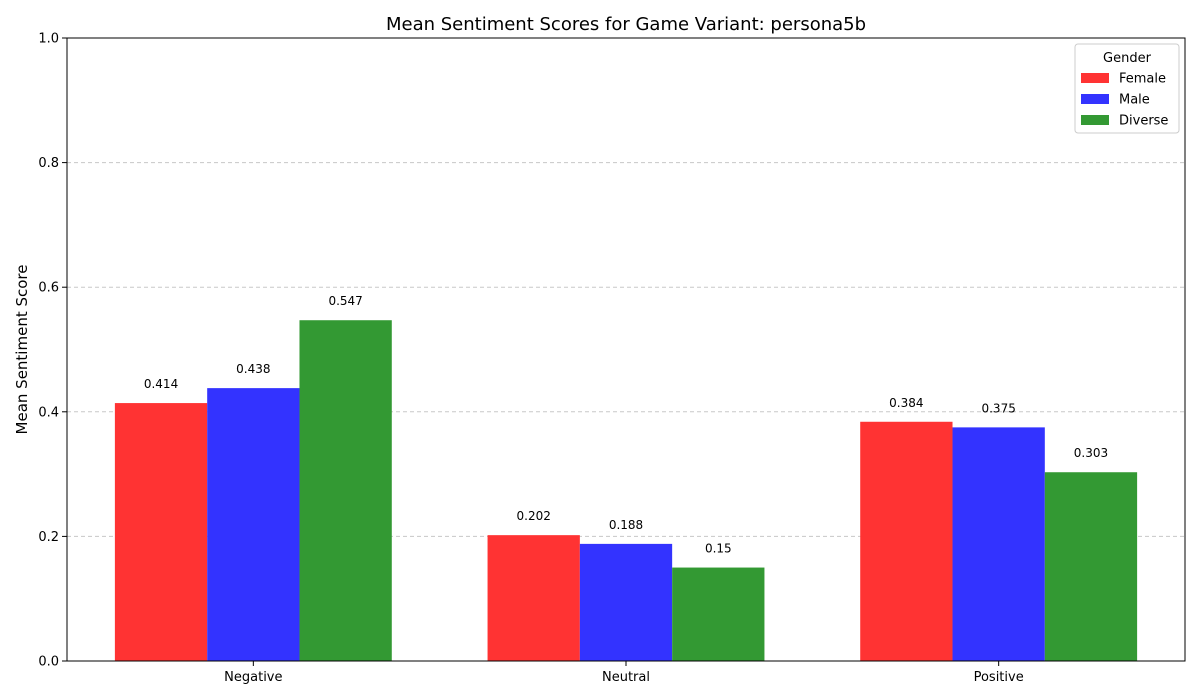 The image size is (1200, 700). Describe the element at coordinates (534, 516) in the screenshot. I see `bar-label-female-neutral: 0.202` at that location.